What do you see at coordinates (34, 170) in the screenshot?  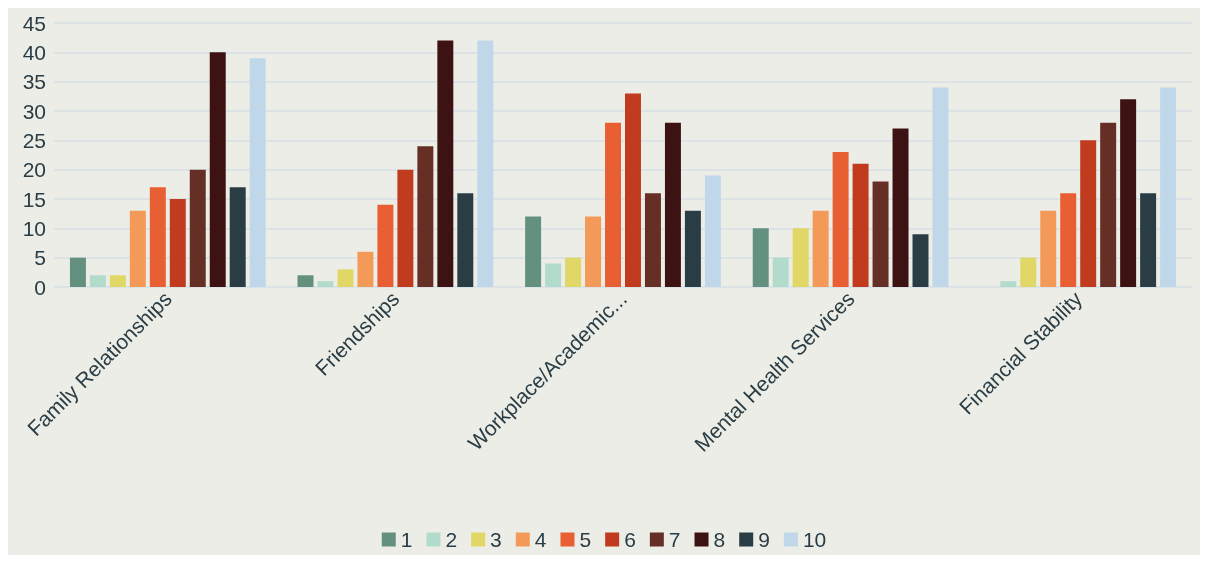 I see `y-tick-label: 20` at bounding box center [34, 170].